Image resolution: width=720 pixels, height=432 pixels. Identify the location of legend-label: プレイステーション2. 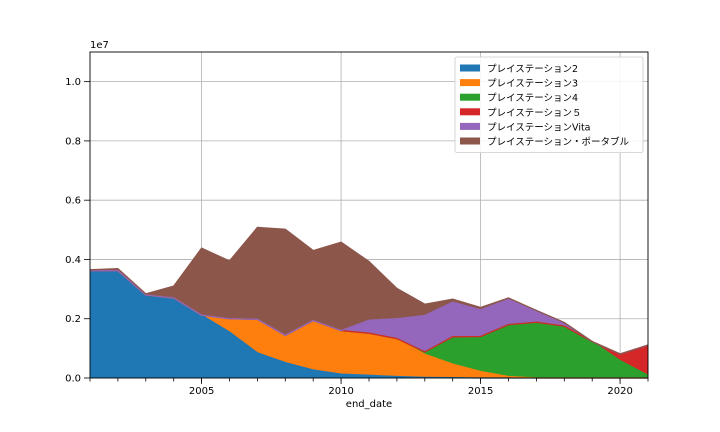
(532, 69).